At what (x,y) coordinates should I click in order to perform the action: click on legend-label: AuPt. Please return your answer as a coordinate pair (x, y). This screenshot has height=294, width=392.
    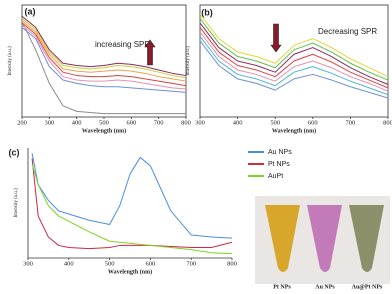
    Looking at the image, I should click on (275, 176).